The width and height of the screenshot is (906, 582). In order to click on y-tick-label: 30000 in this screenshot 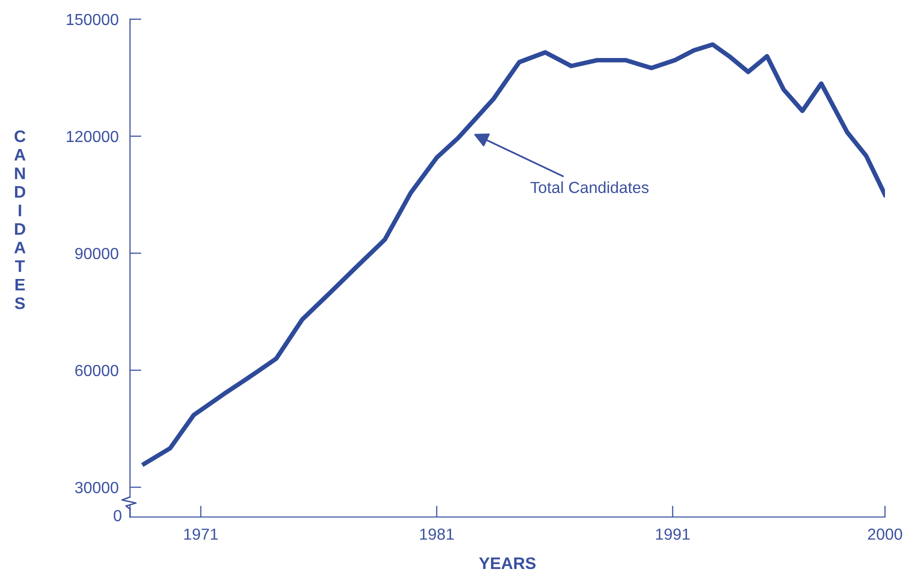, I will do `click(96, 488)`.